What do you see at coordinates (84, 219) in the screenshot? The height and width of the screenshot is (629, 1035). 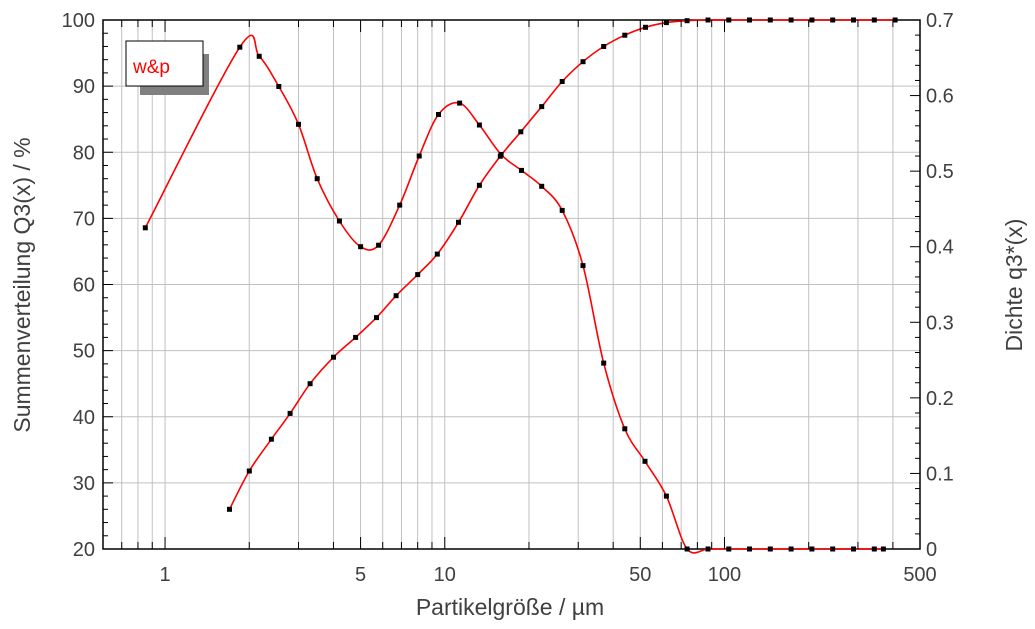 I see `left-y-tick-label: 70` at bounding box center [84, 219].